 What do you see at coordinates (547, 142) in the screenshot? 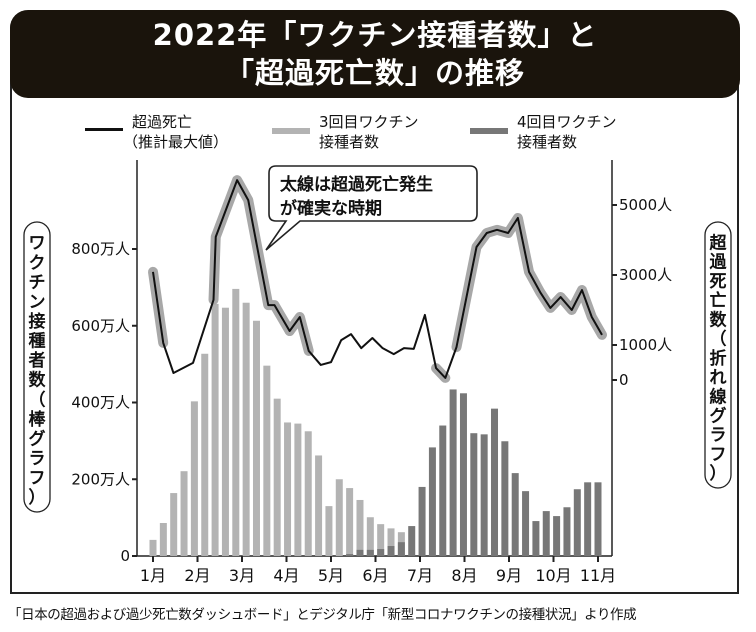
I see `legend-label-2-line2: 接種者数` at bounding box center [547, 142].